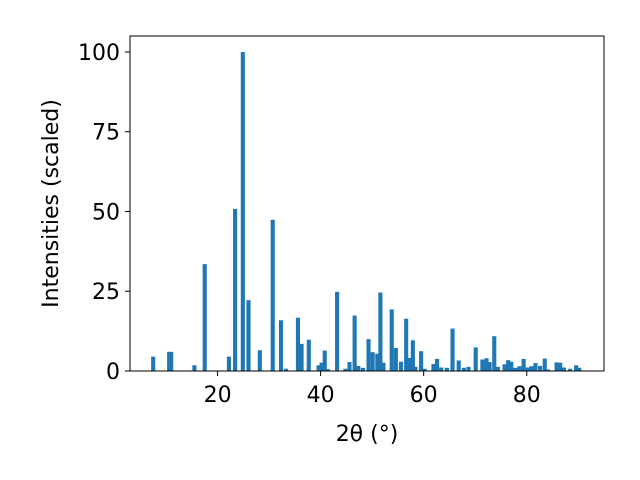 Image resolution: width=640 pixels, height=480 pixels. Describe the element at coordinates (321, 395) in the screenshot. I see `x-tick-label: 40` at that location.